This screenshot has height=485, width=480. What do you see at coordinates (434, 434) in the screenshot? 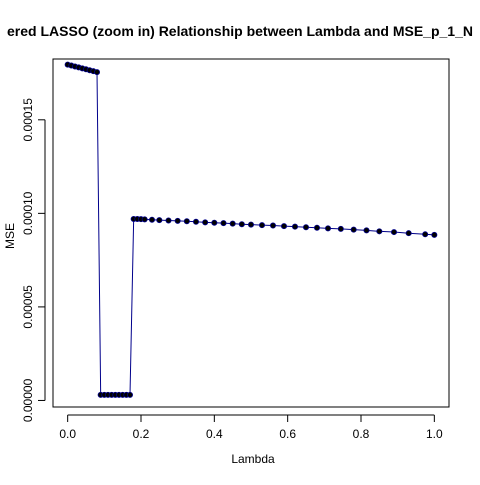
I see `x-tick-label: 1.0` at bounding box center [434, 434].